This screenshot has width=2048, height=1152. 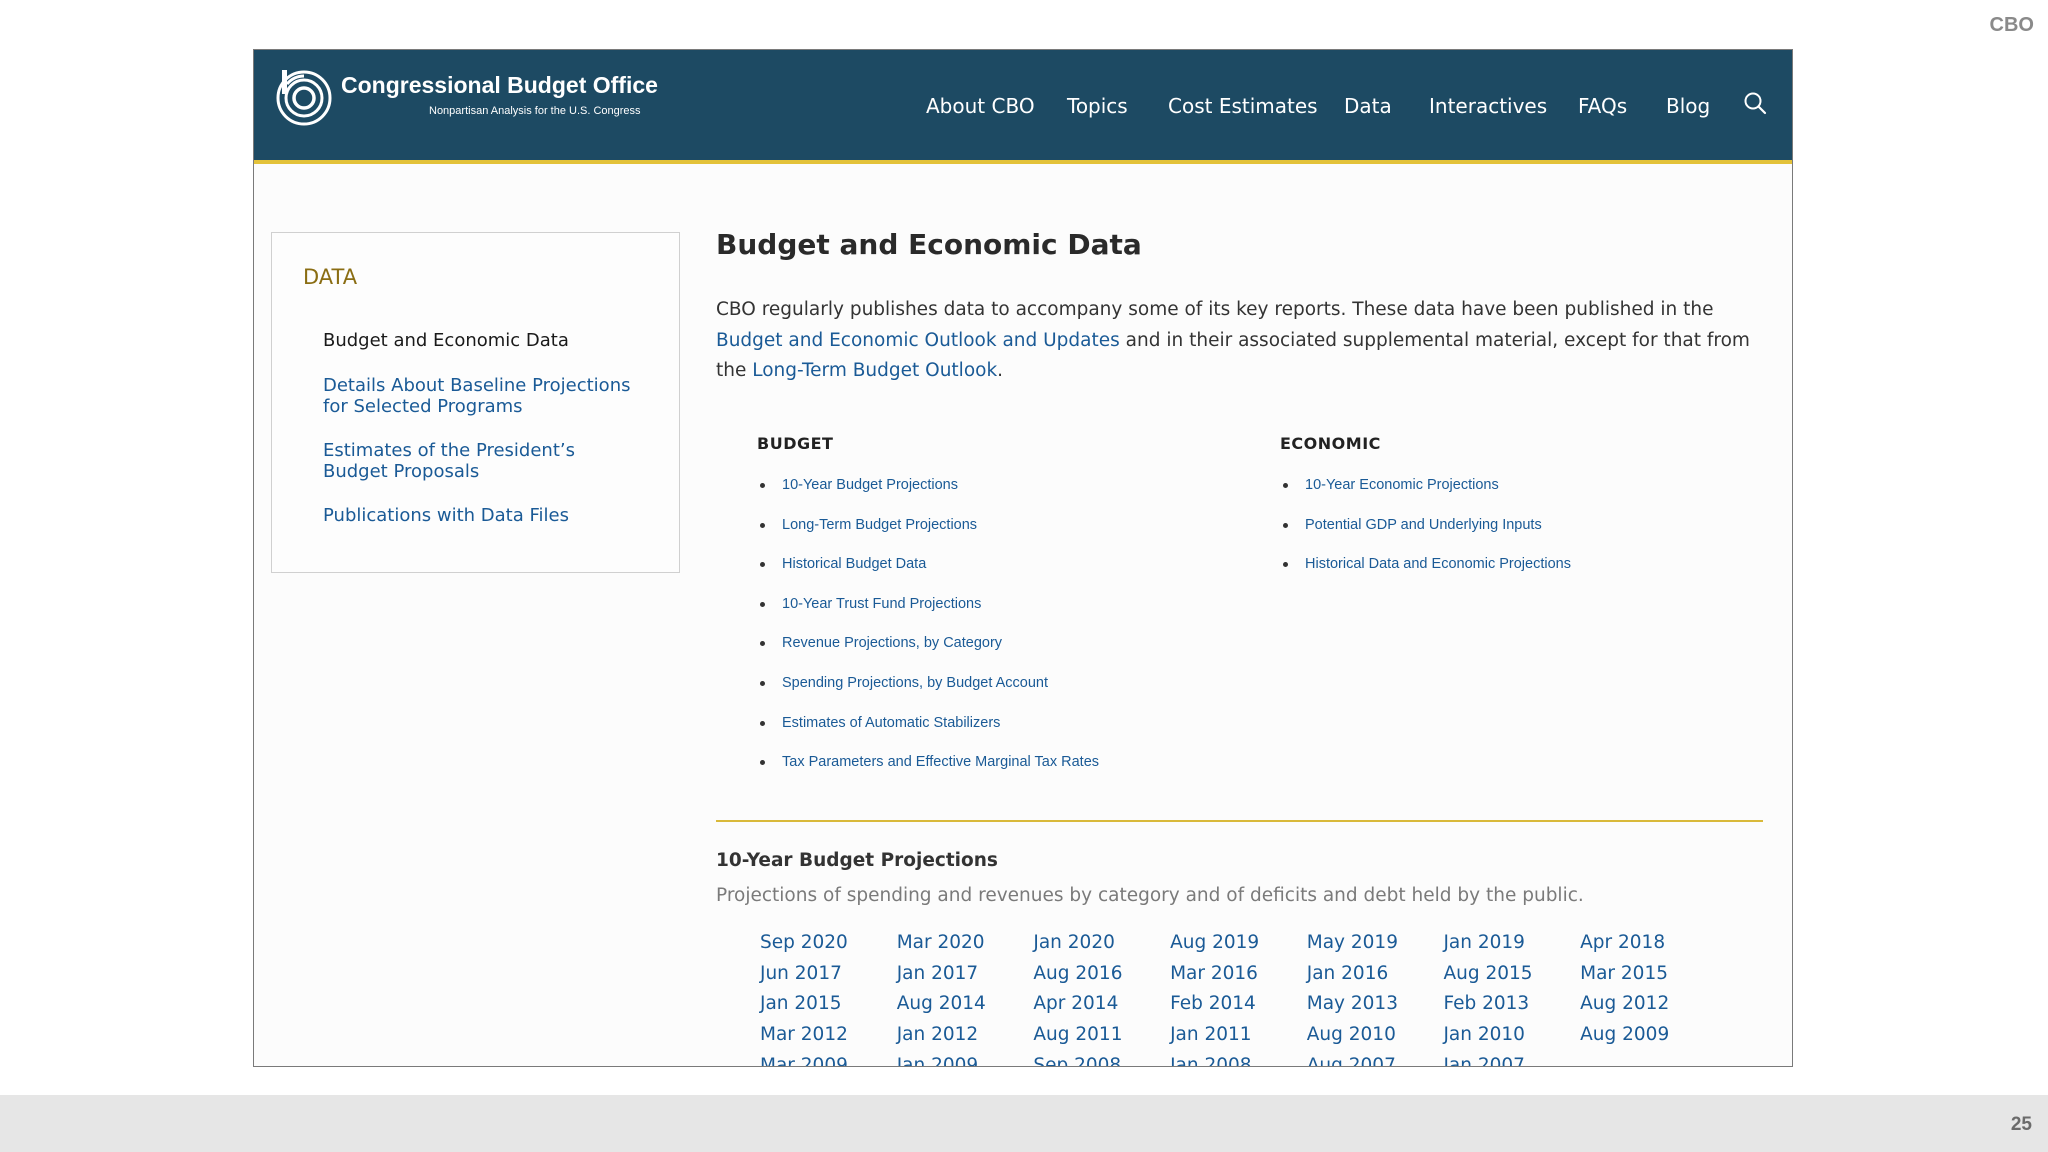 What do you see at coordinates (804, 1035) in the screenshot?
I see `projection-date-link: Mar 2012` at bounding box center [804, 1035].